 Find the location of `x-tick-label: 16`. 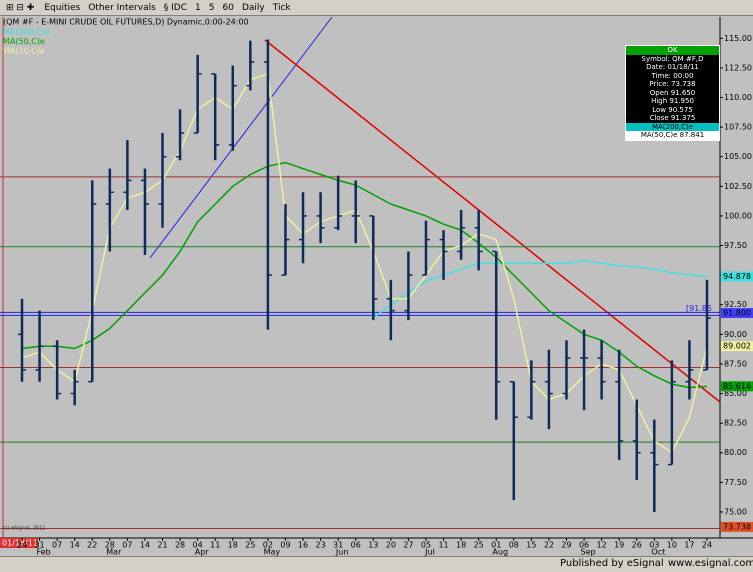

x-tick-label: 16 is located at coordinates (303, 545).